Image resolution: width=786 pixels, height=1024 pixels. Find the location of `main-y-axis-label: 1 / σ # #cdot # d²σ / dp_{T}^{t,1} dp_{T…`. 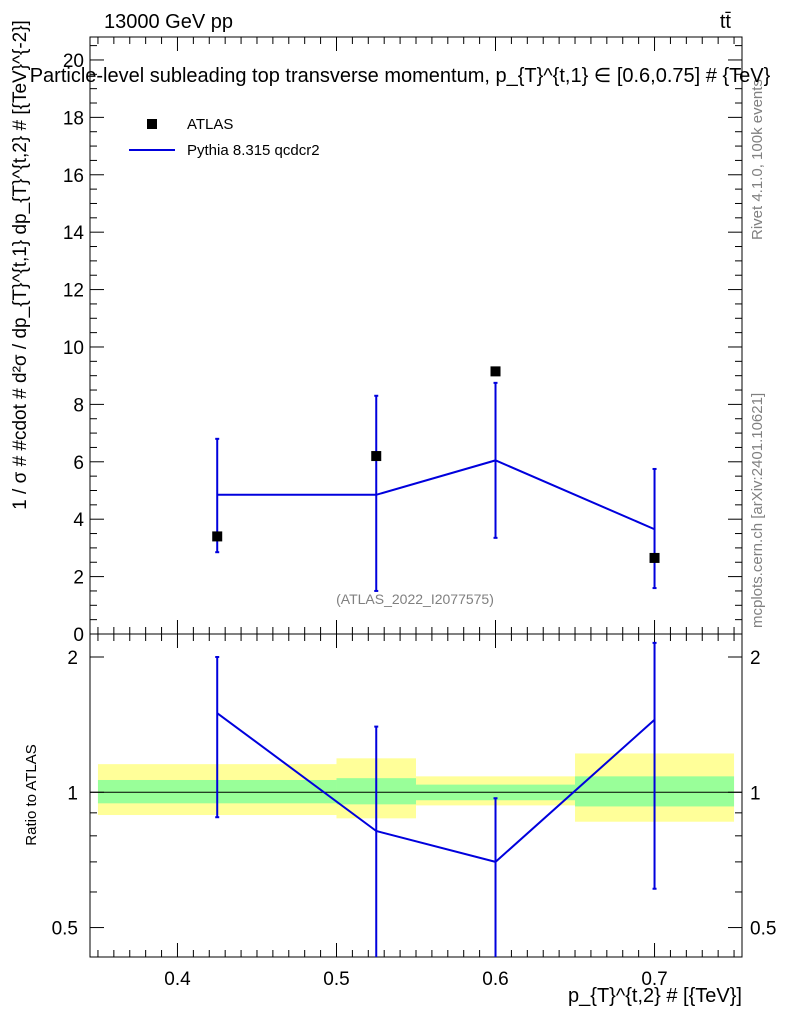

main-y-axis-label: 1 / σ # #cdot # d²σ / dp_{T}^{t,1} dp_{T… is located at coordinates (20, 265).